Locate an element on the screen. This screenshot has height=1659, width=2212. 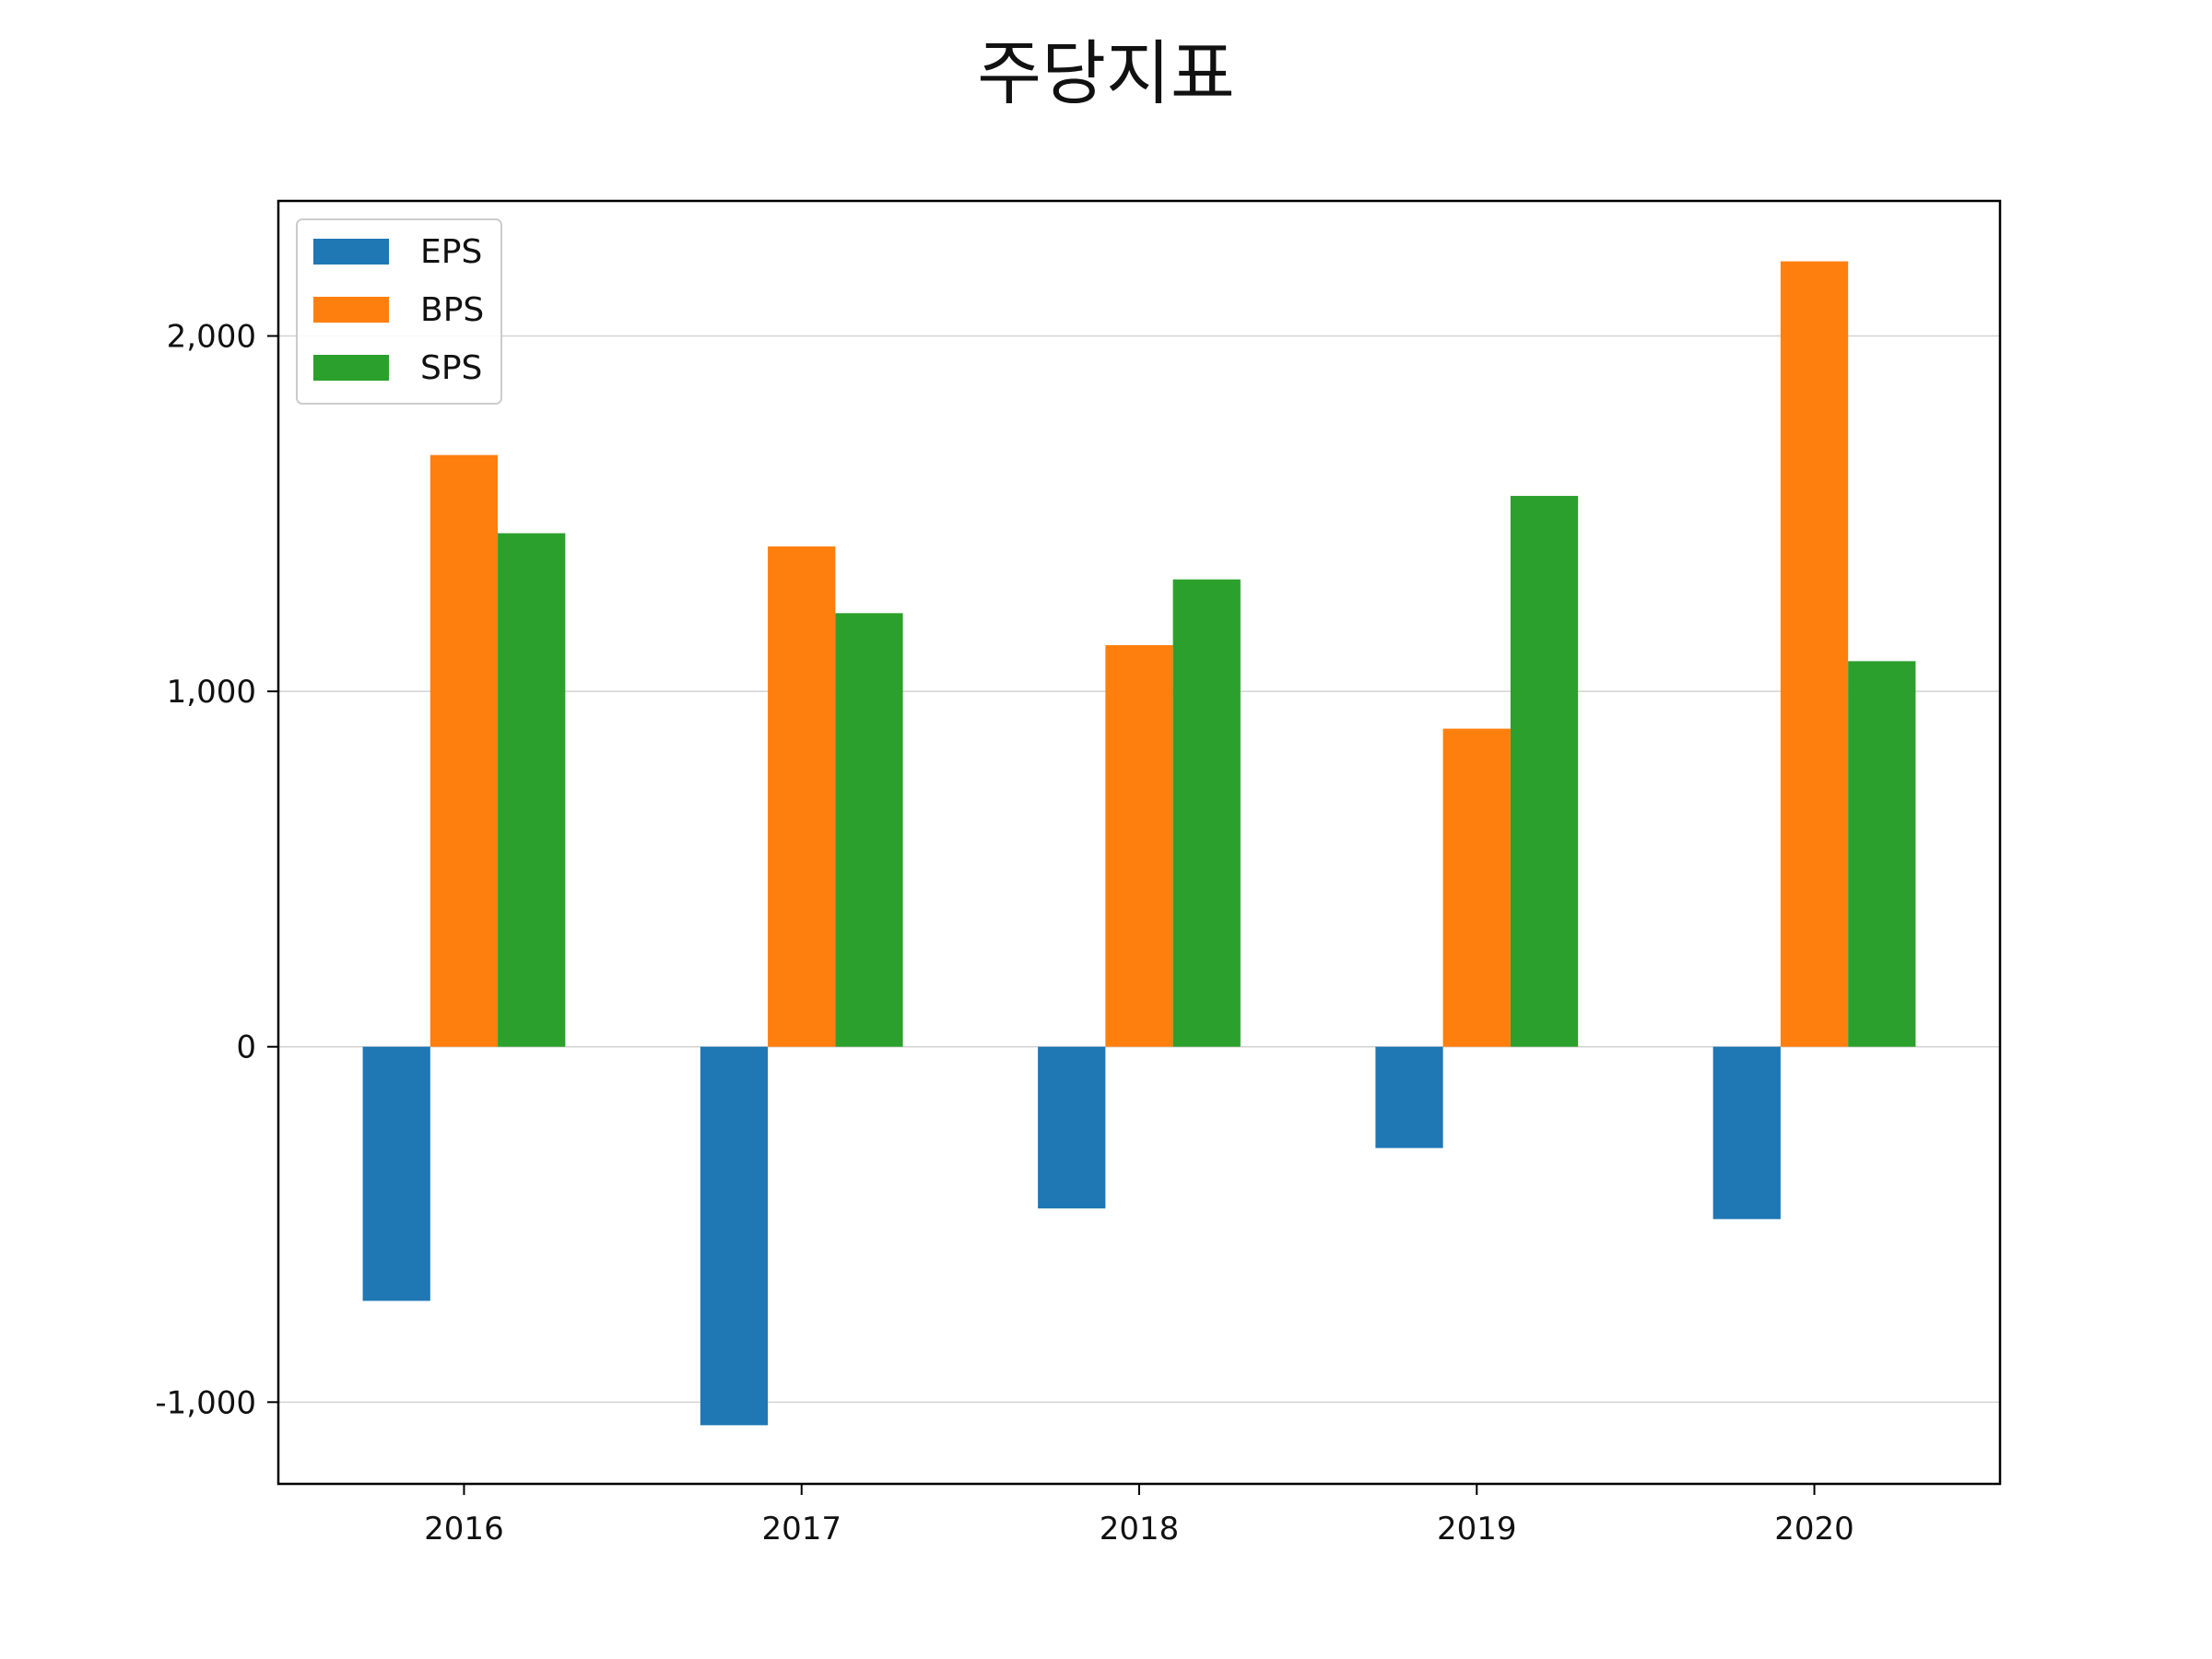
bar-eps-2017 is located at coordinates (734, 1236).